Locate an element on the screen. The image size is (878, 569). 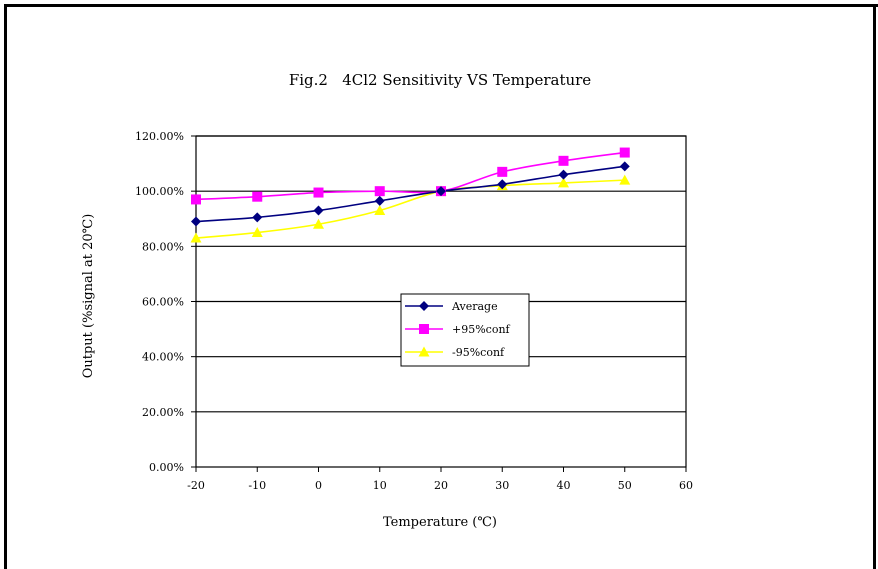
legend-label: +95%conf is located at coordinates (481, 329).